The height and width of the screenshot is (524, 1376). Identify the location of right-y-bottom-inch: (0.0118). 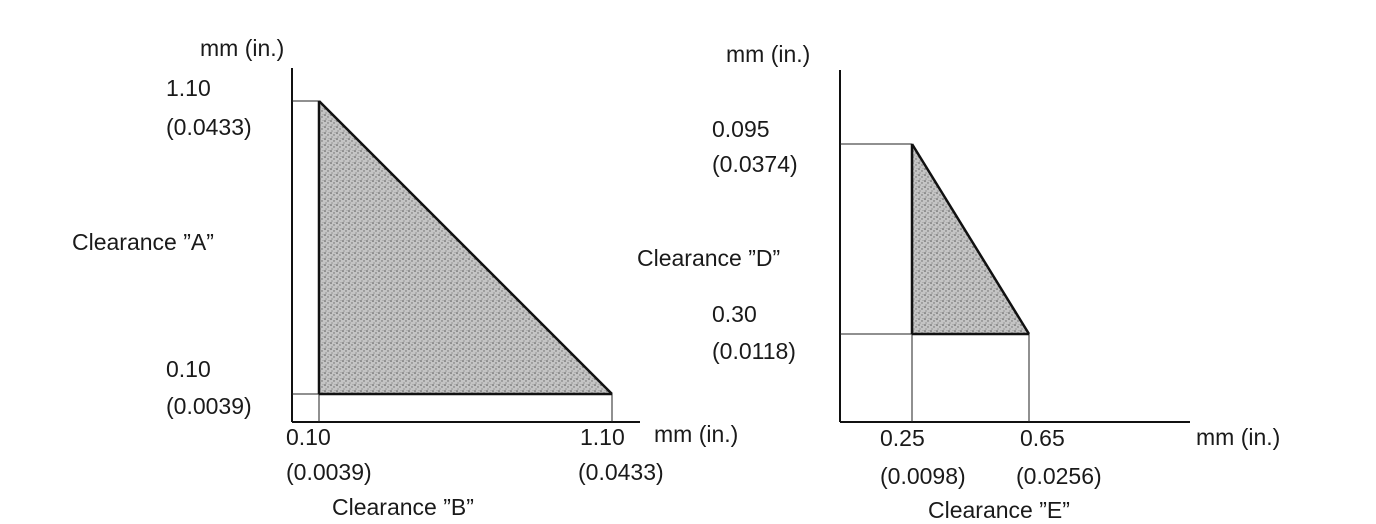
(754, 351).